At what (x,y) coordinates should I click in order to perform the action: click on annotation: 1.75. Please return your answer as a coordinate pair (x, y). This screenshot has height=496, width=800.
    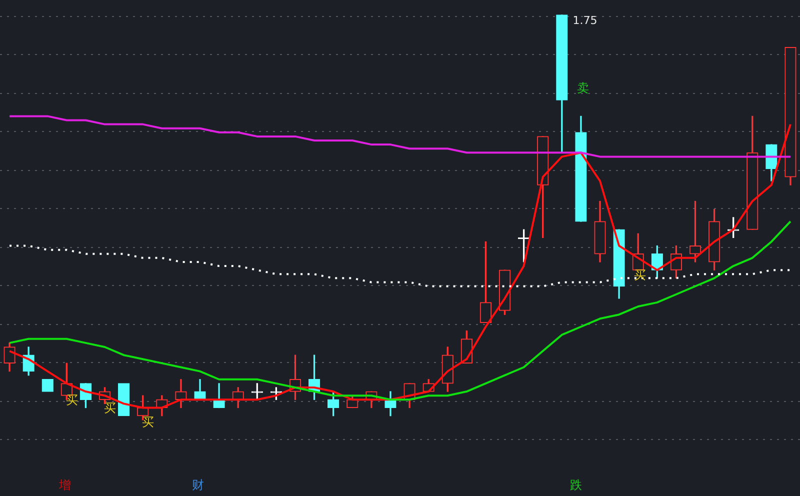
    Looking at the image, I should click on (585, 20).